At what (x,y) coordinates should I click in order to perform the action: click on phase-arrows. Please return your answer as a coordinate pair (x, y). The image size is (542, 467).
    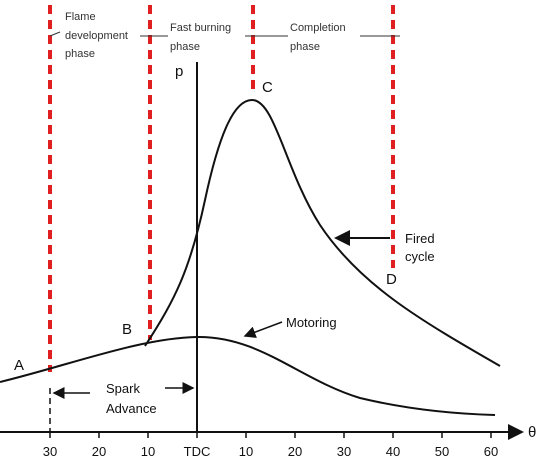
    Looking at the image, I should click on (224, 34).